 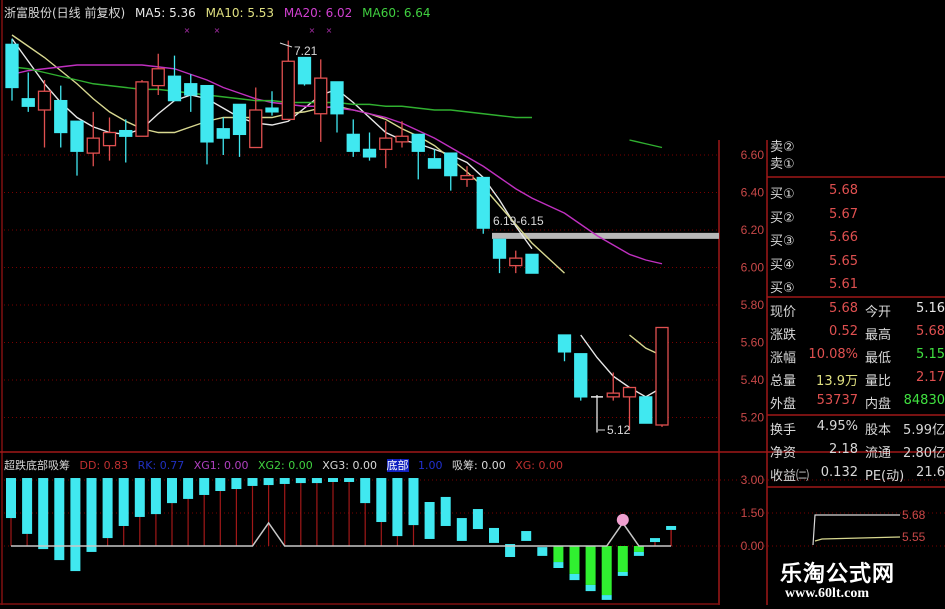 What do you see at coordinates (605, 235) in the screenshot?
I see `gap-band` at bounding box center [605, 235].